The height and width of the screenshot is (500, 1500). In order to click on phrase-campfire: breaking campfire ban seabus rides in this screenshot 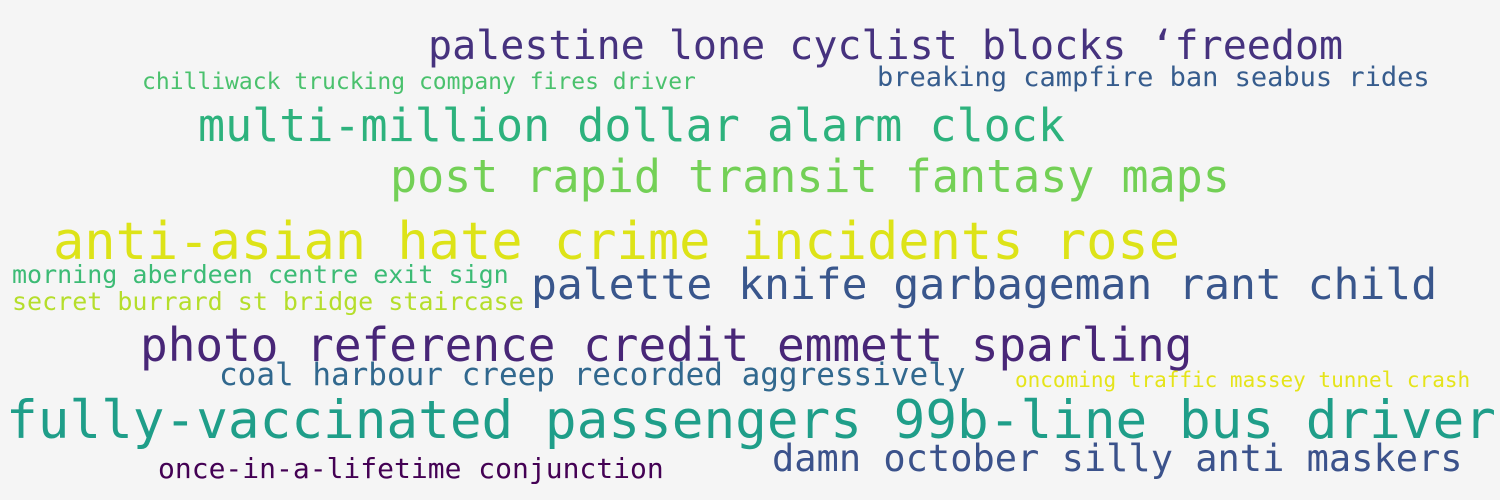, I will do `click(1153, 77)`.